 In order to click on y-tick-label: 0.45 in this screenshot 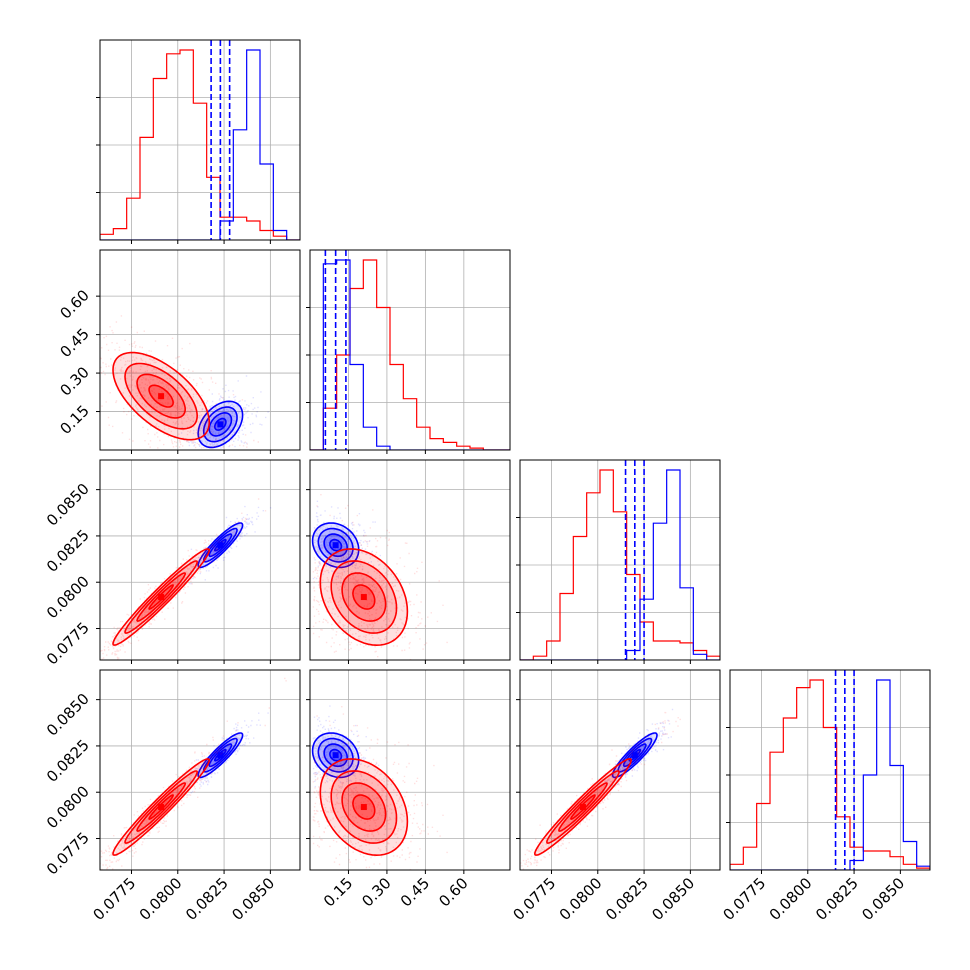, I will do `click(74, 343)`.